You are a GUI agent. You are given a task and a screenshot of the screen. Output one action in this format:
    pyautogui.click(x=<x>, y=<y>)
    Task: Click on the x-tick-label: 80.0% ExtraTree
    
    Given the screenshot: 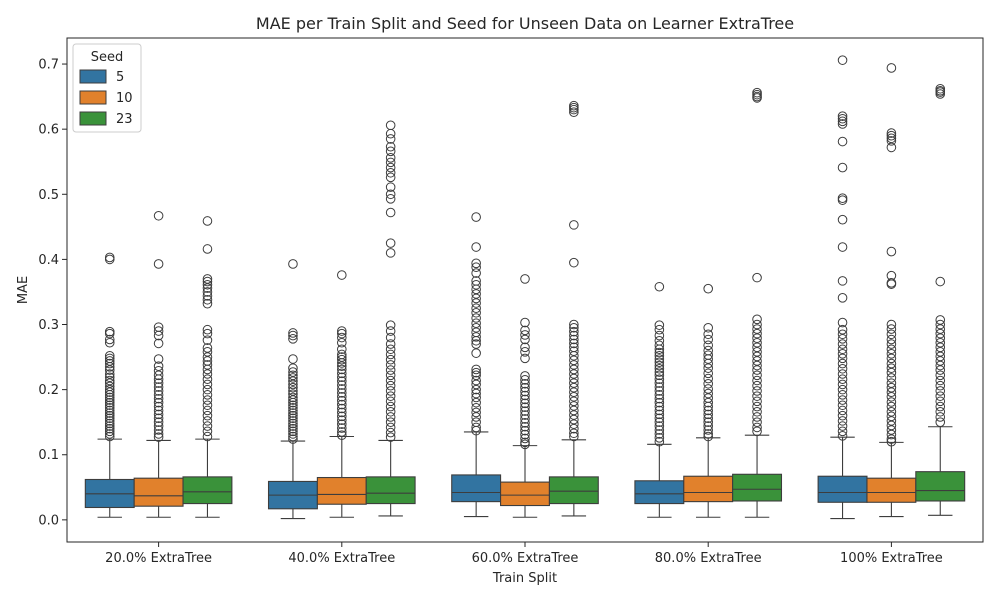 What is the action you would take?
    pyautogui.click(x=708, y=558)
    